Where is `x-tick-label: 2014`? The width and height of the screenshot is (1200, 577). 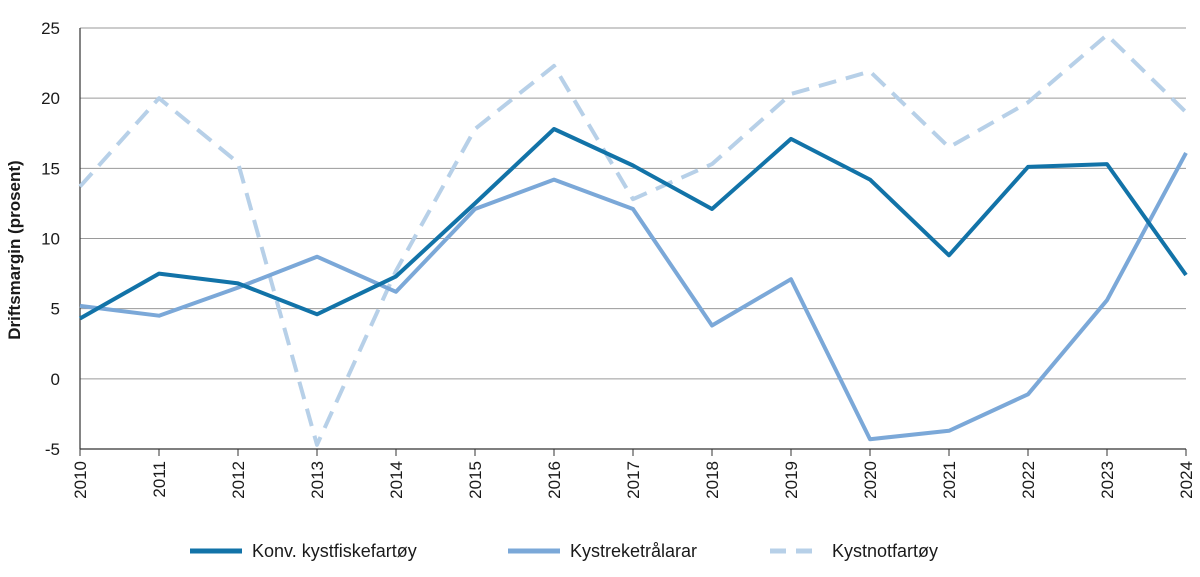
x-tick-label: 2014 is located at coordinates (396, 480).